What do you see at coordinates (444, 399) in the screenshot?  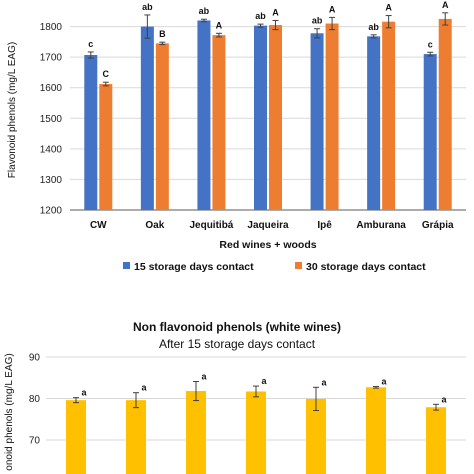 I see `significance-label-white-7: a` at bounding box center [444, 399].